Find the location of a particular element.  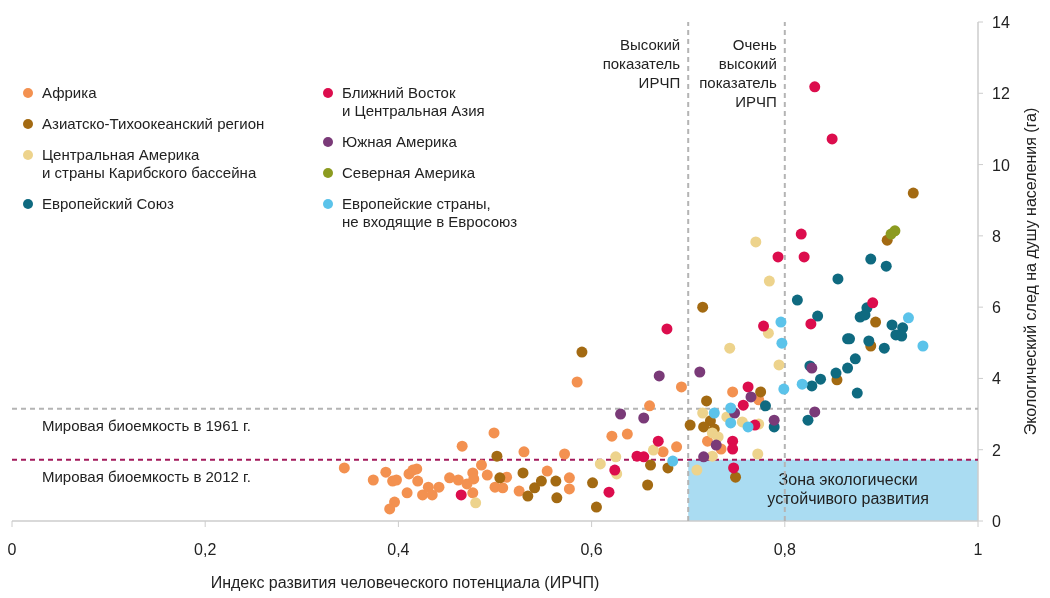

y-axis-title: Экологический след на душу населения (га) is located at coordinates (1030, 271).